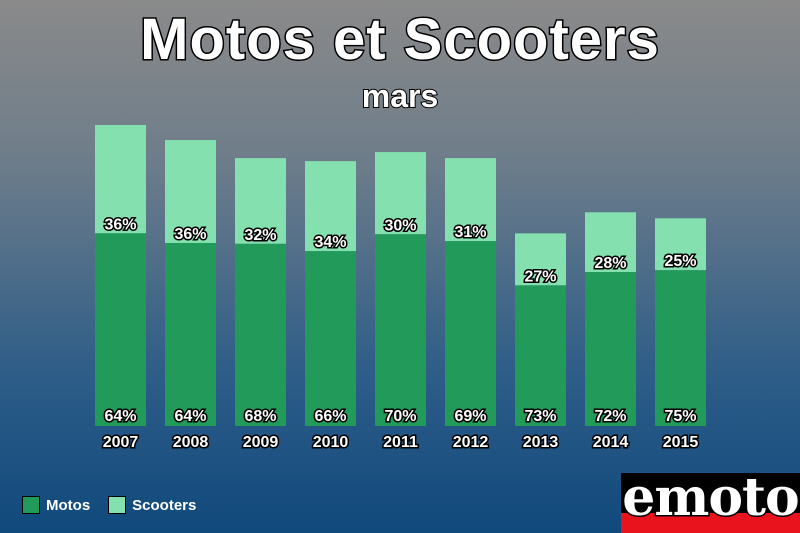  I want to click on bar-motos-2012, so click(470, 333).